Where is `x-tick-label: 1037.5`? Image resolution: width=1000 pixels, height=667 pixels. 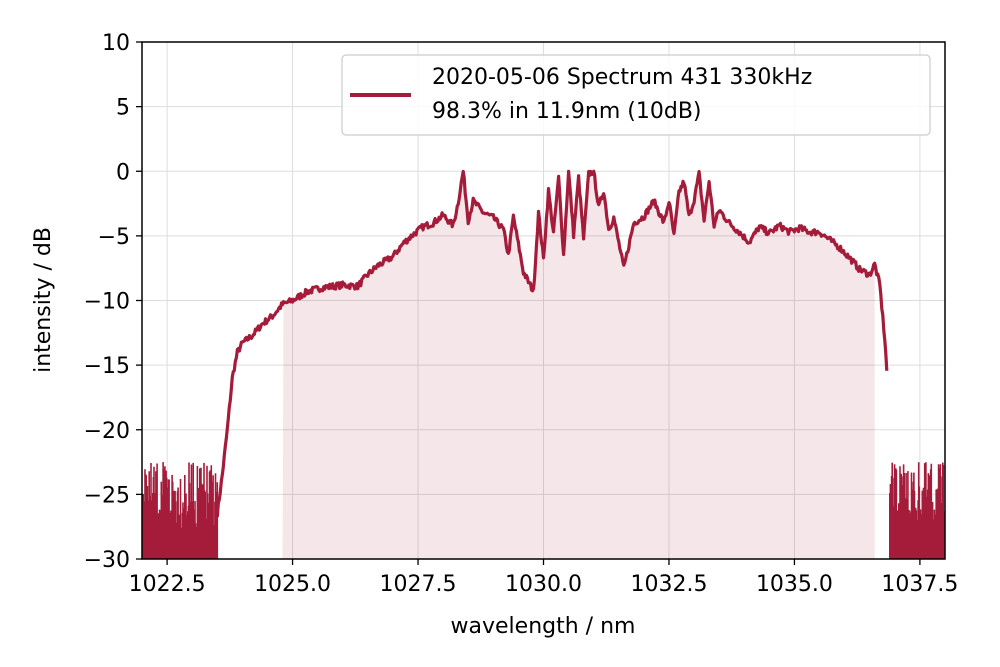 x-tick-label: 1037.5 is located at coordinates (919, 584).